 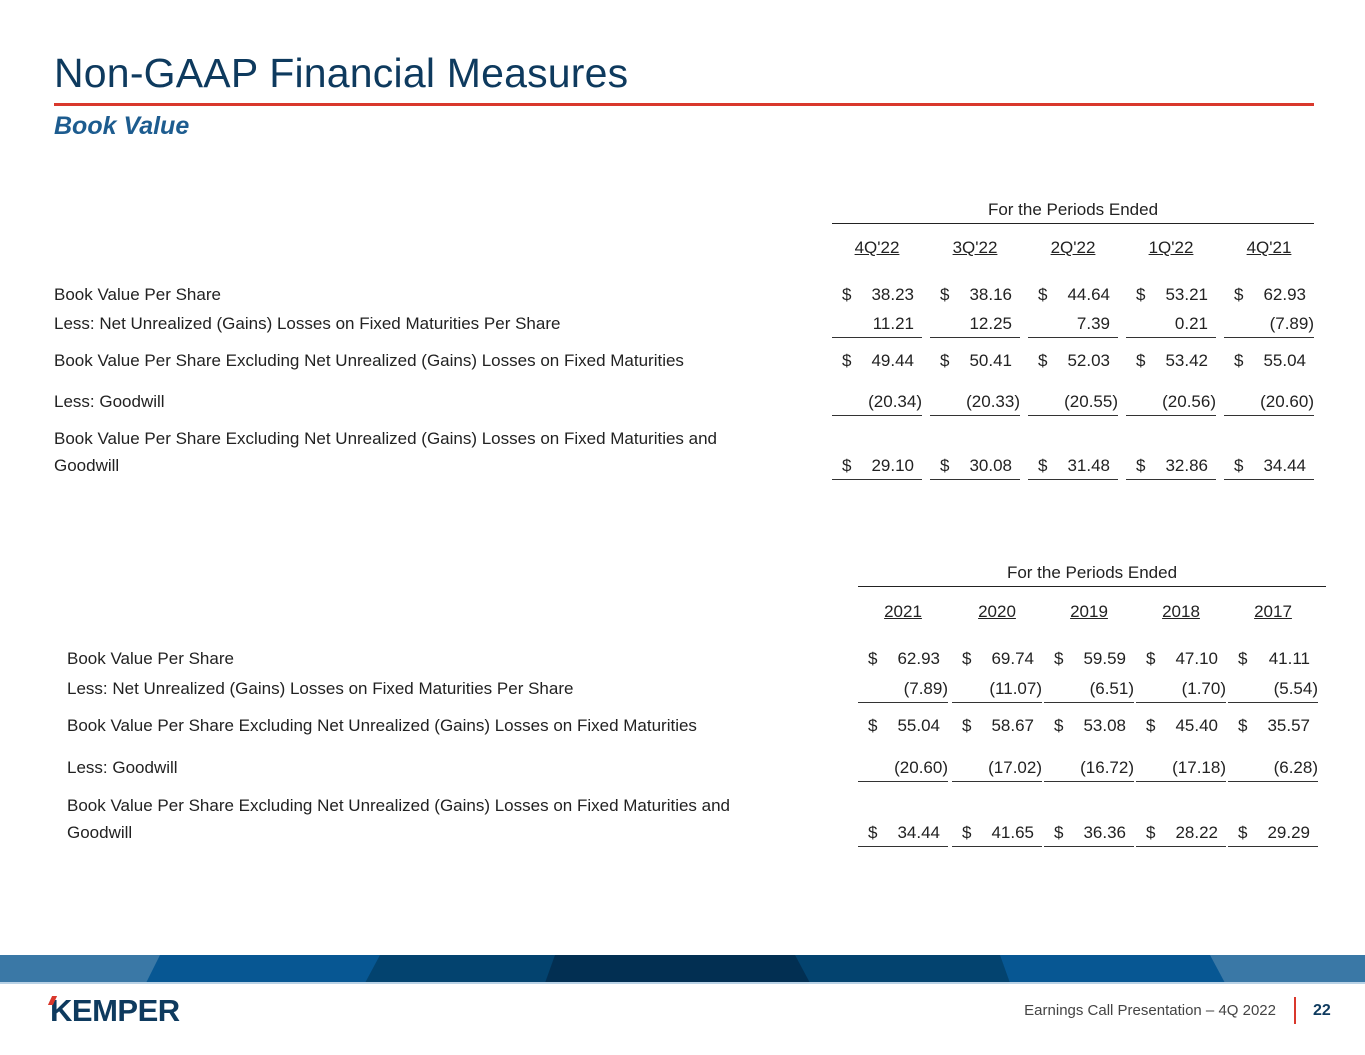 What do you see at coordinates (975, 247) in the screenshot?
I see `column-header-label: 3Q'22` at bounding box center [975, 247].